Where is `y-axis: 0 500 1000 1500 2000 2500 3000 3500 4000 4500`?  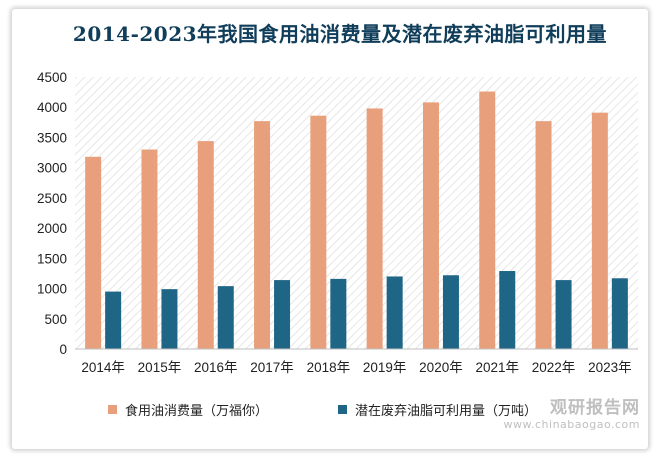 y-axis: 0 500 1000 1500 2000 2500 3000 3500 4000 4500 is located at coordinates (52, 213).